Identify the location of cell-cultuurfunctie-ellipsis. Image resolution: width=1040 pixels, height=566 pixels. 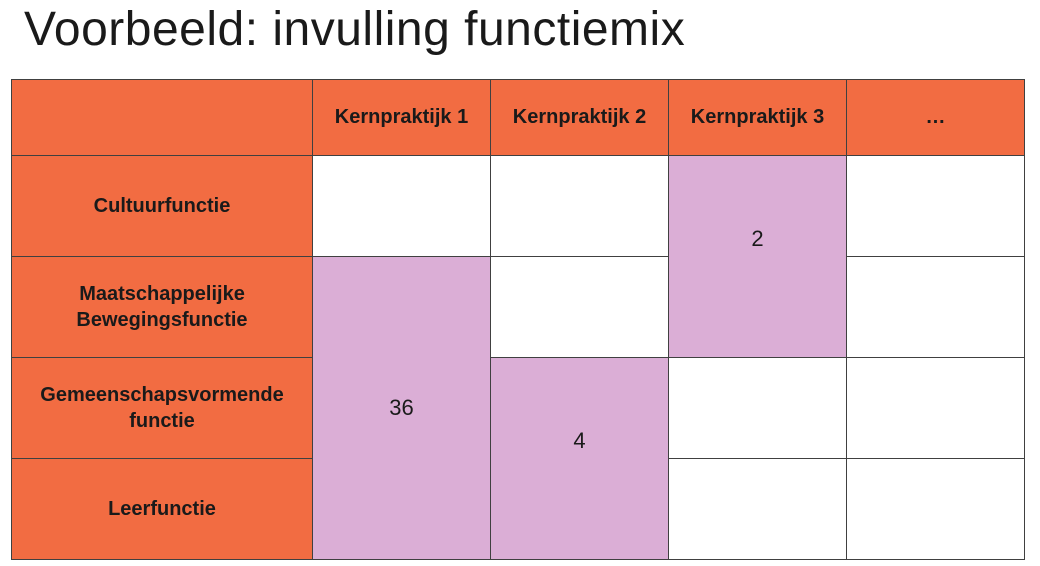
(935, 206).